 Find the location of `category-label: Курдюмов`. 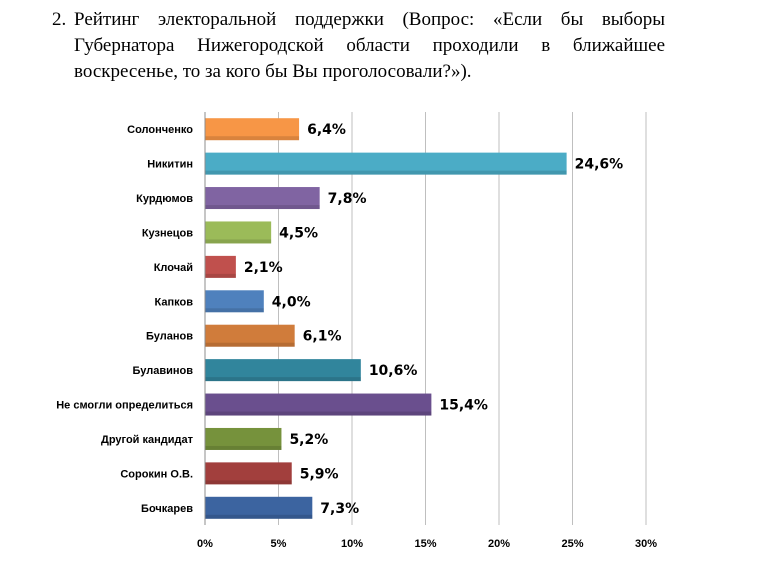

category-label: Курдюмов is located at coordinates (164, 199).